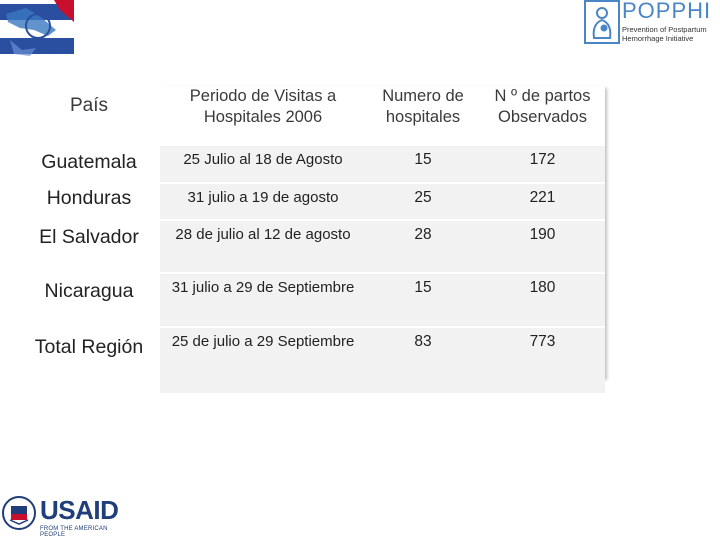  What do you see at coordinates (602, 22) in the screenshot?
I see `mother-child-icon` at bounding box center [602, 22].